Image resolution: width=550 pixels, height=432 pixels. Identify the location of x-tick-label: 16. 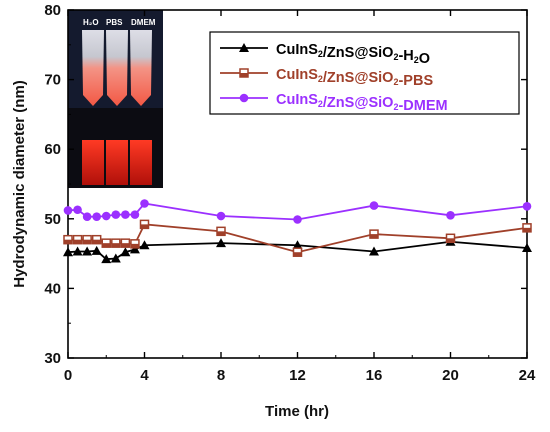
(374, 375).